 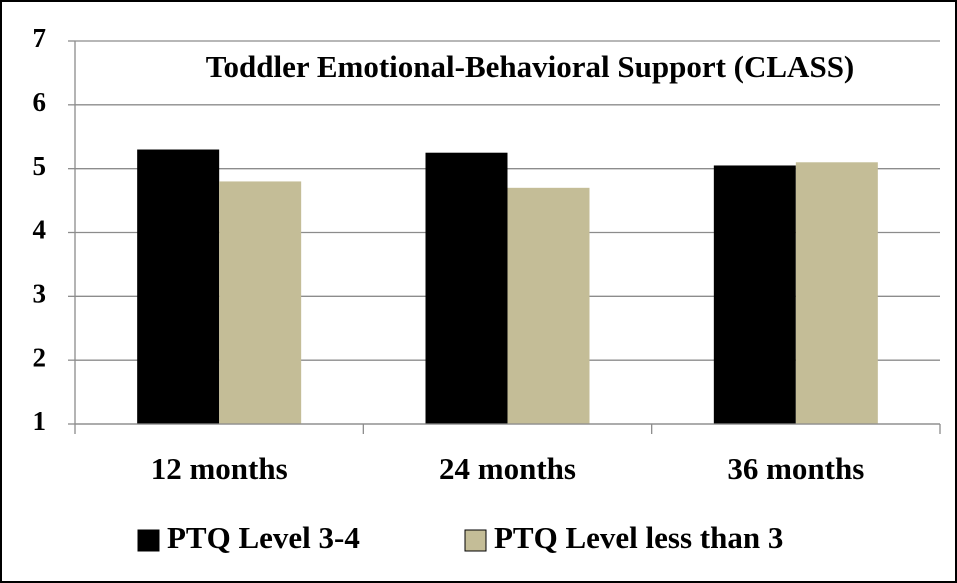 What do you see at coordinates (40, 166) in the screenshot?
I see `y-tick-label: 5` at bounding box center [40, 166].